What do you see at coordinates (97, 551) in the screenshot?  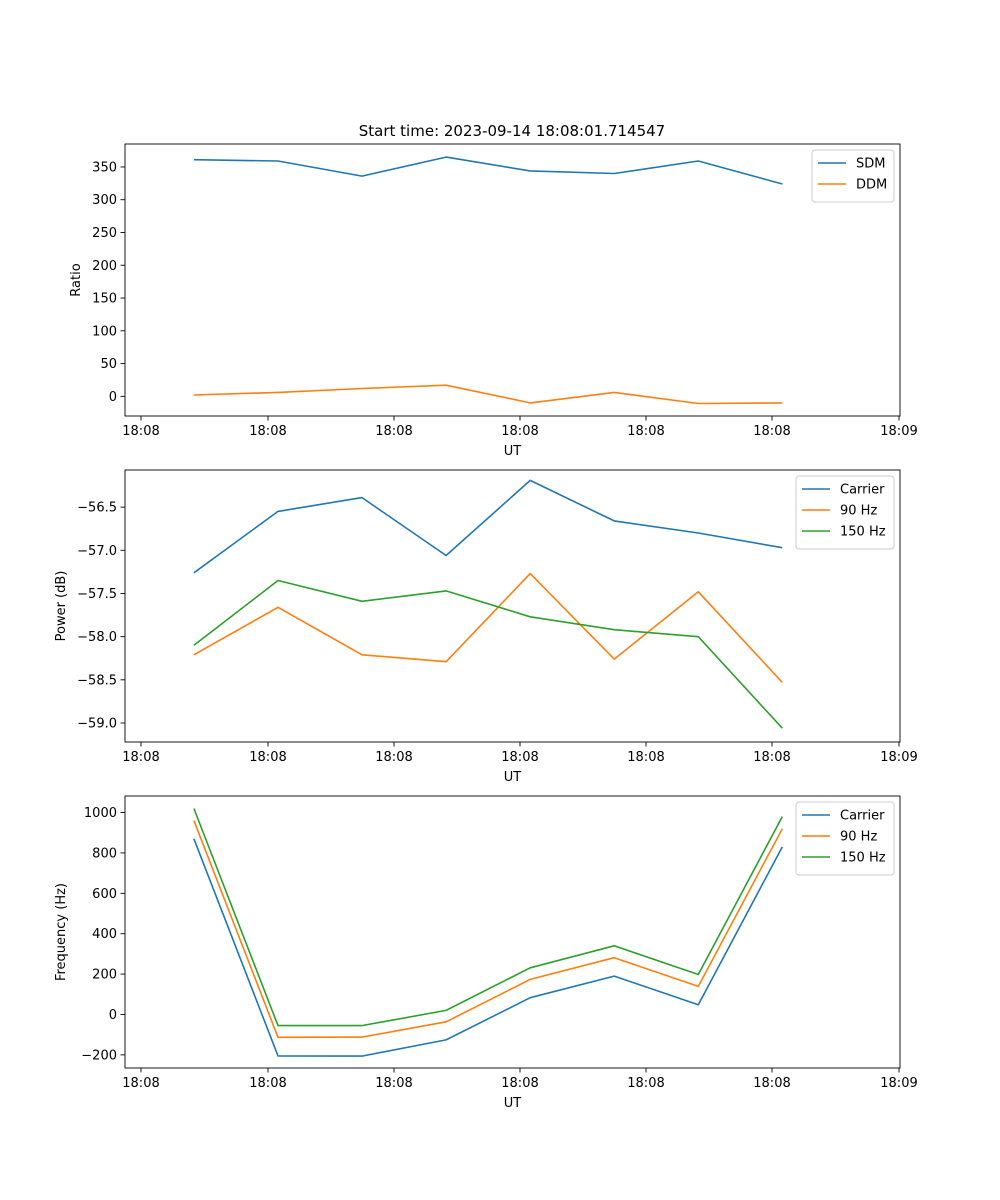 I see `power-y-tick-label: −57.0` at bounding box center [97, 551].